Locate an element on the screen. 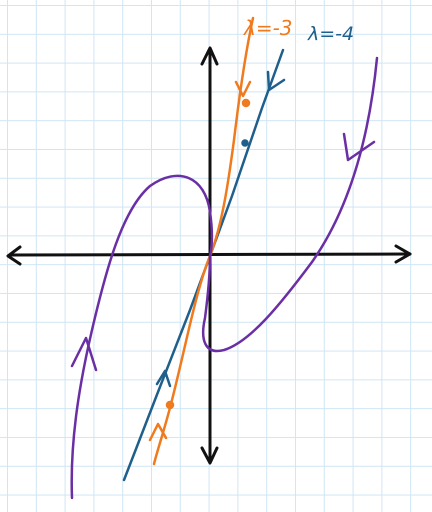 Image resolution: width=432 pixels, height=512 pixels. blue-point-upper is located at coordinates (245, 143).